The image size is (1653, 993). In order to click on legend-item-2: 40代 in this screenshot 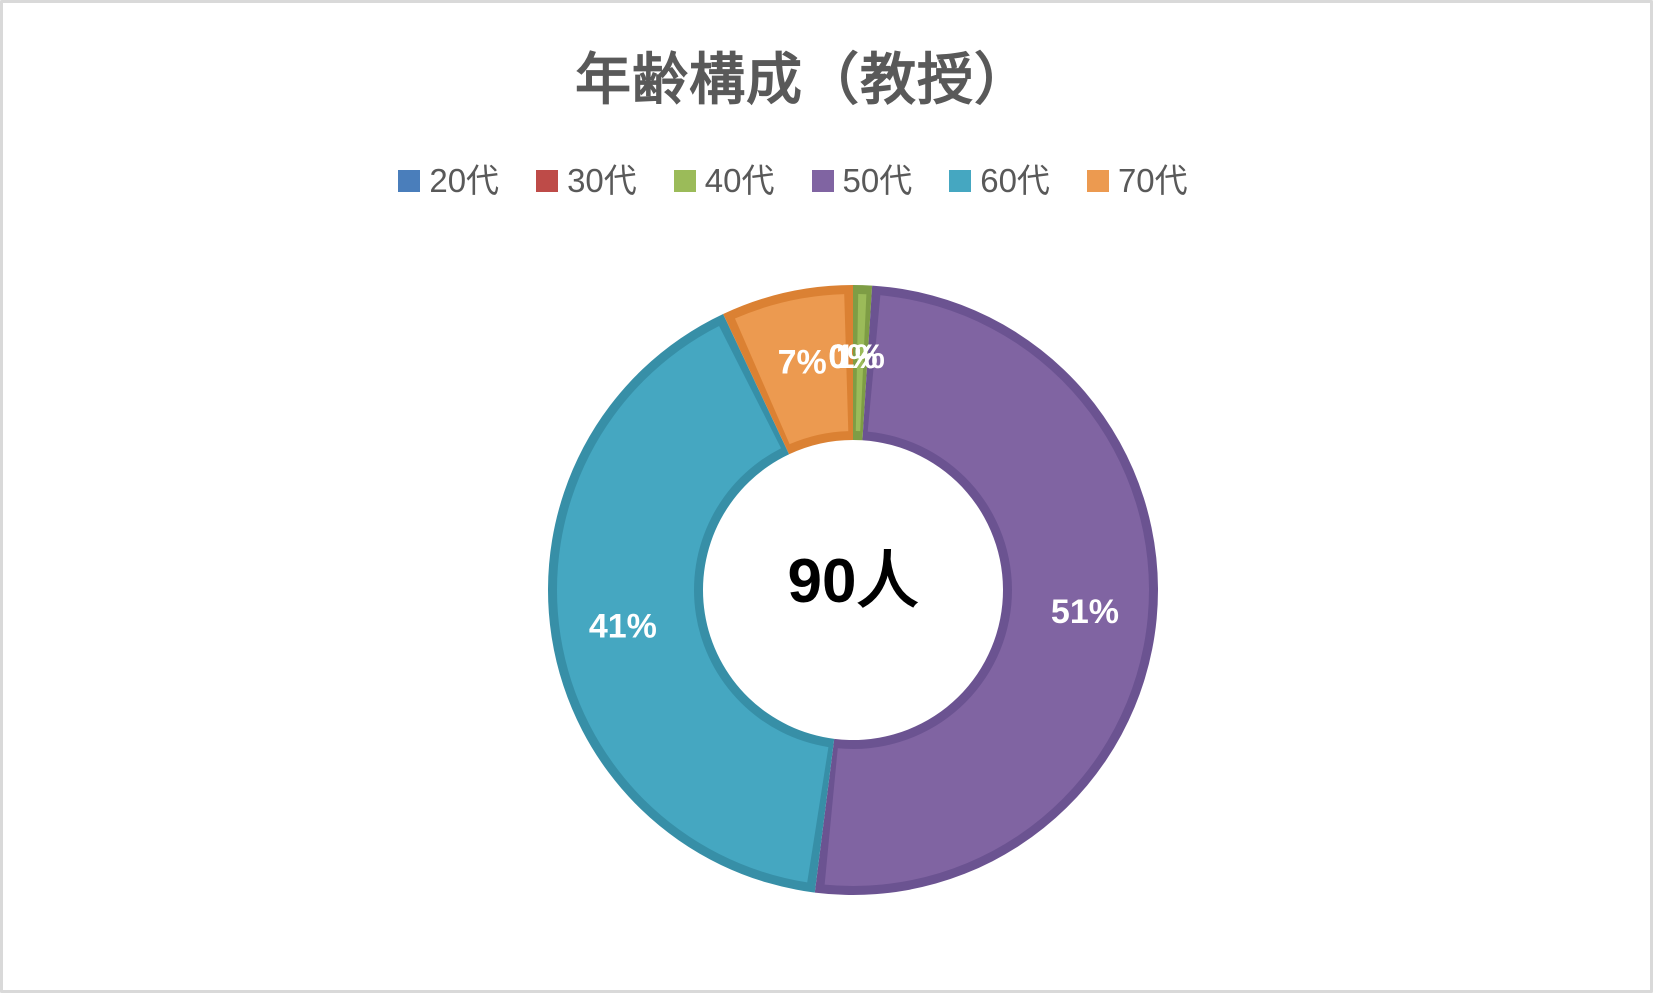, I will do `click(724, 180)`.